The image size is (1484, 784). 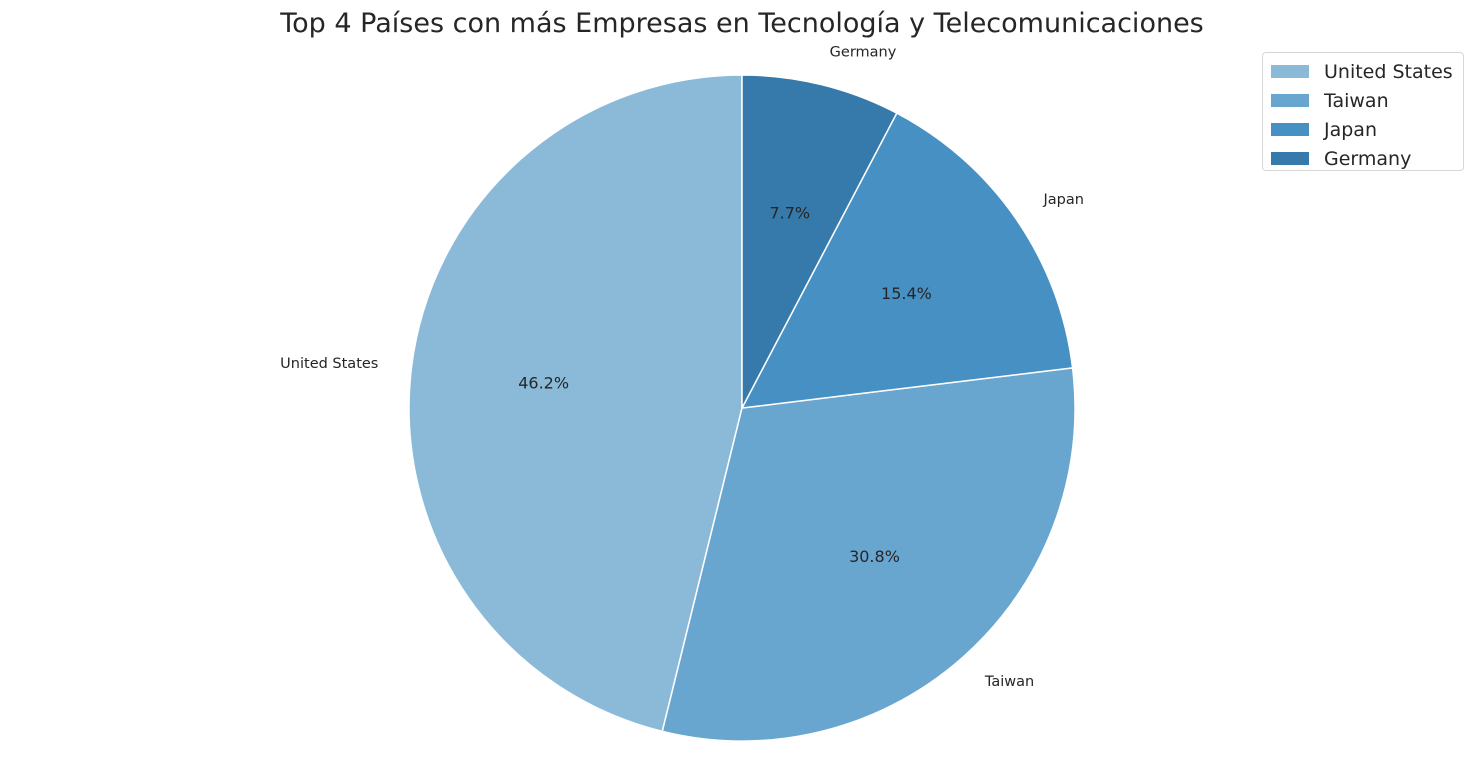 What do you see at coordinates (1356, 101) in the screenshot?
I see `legend-label: Taiwan` at bounding box center [1356, 101].